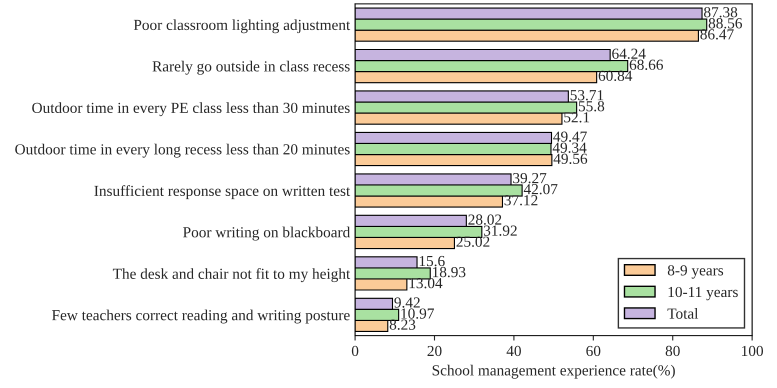 The height and width of the screenshot is (388, 777). I want to click on y-tick-label: Rarely go outside in class recess, so click(251, 67).